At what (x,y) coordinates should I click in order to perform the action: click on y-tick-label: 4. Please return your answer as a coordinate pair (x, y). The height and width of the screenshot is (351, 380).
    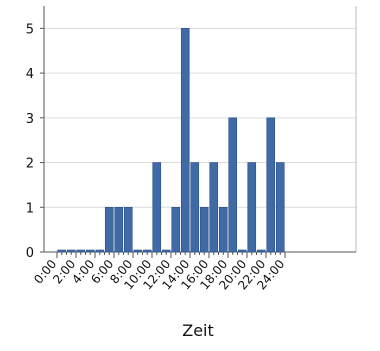
    Looking at the image, I should click on (30, 74).